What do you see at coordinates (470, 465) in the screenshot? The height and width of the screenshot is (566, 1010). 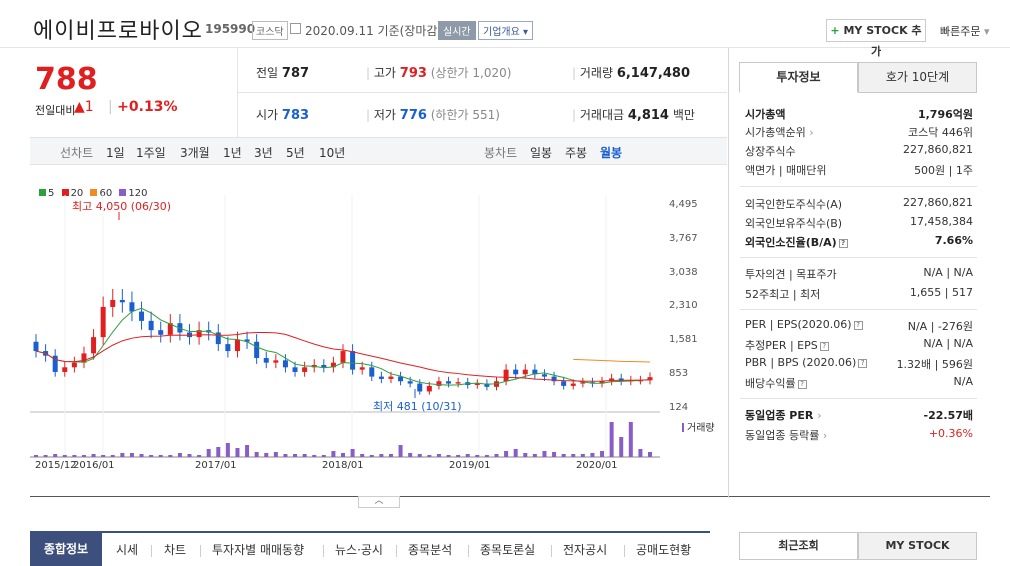 I see `x-tick-label: 2019/01` at bounding box center [470, 465].